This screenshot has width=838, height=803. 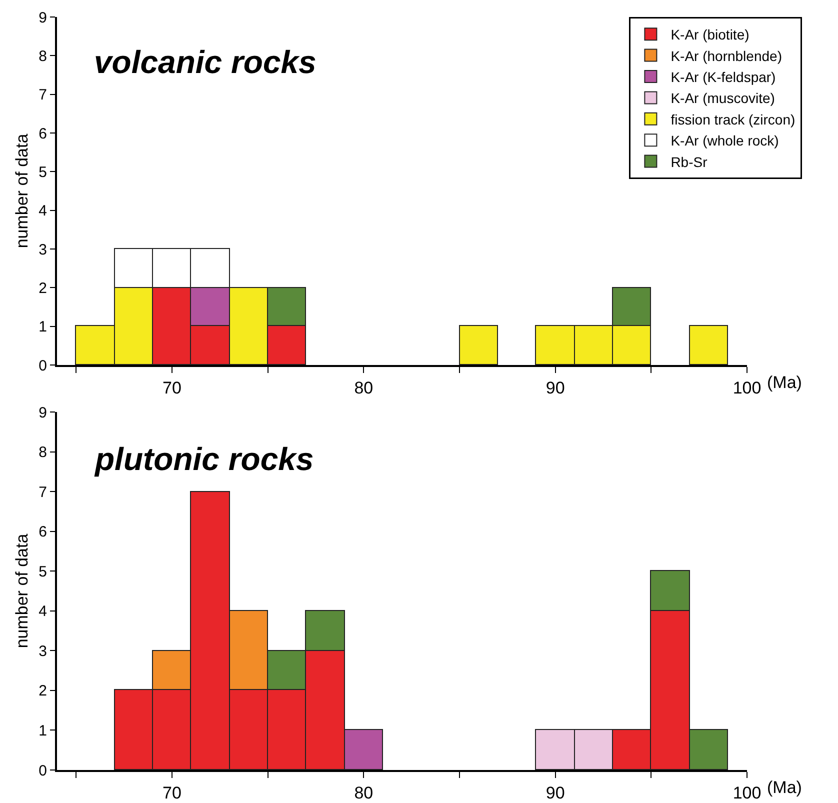 What do you see at coordinates (723, 76) in the screenshot?
I see `legend-label: K-Ar (K-feldspar)` at bounding box center [723, 76].